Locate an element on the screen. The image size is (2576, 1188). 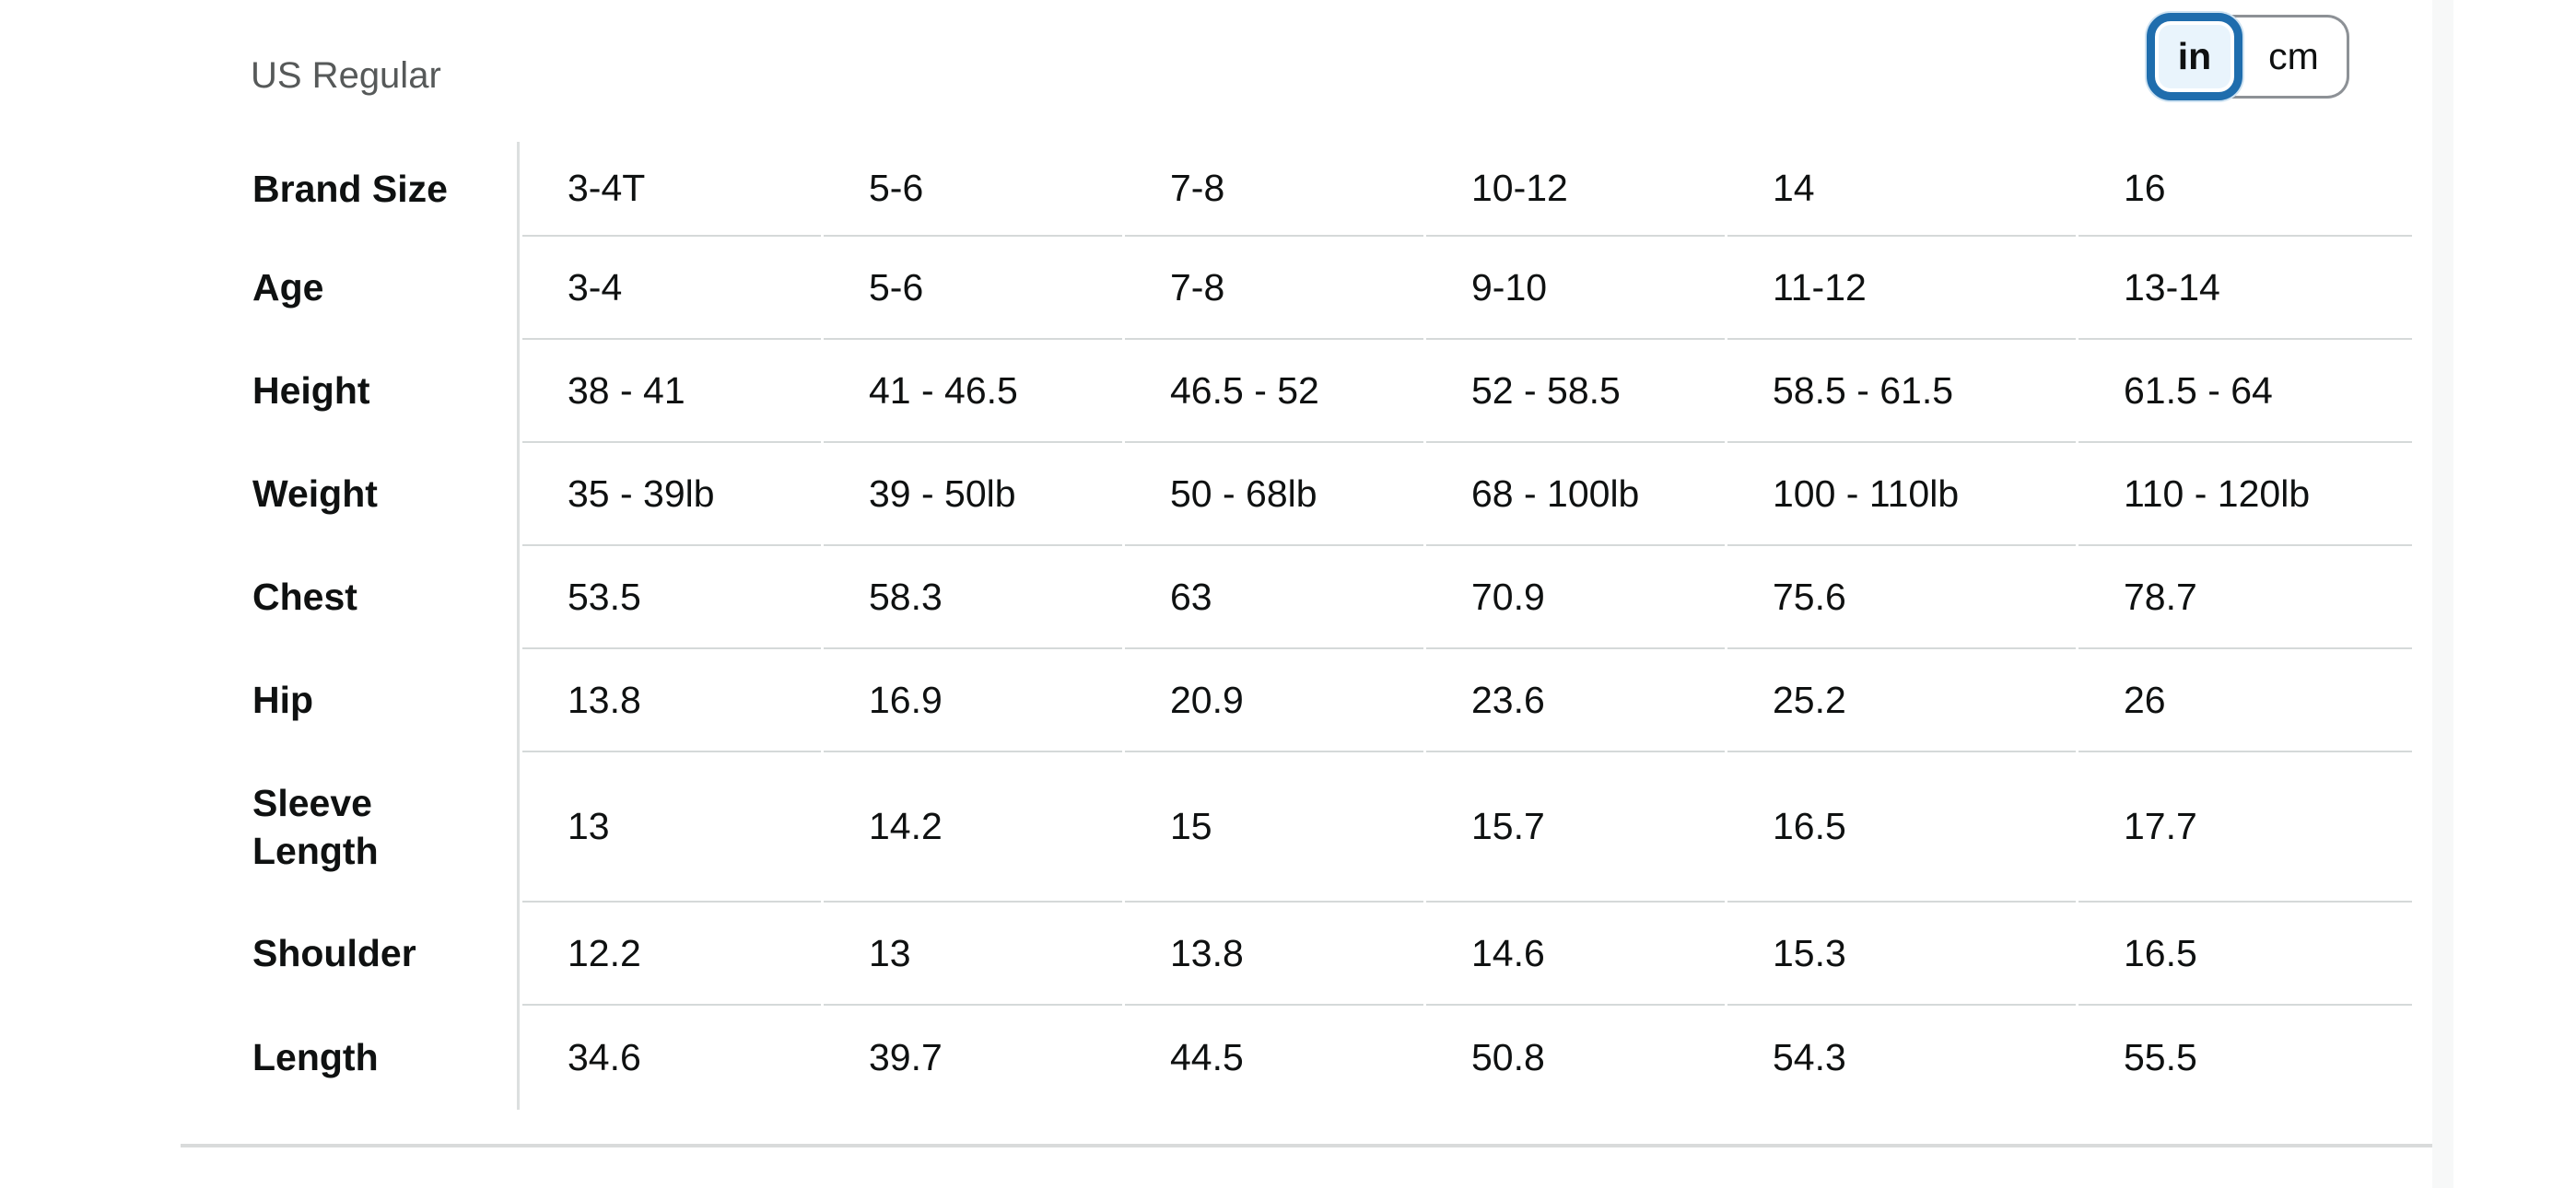
cell-value: 100 - 110lb is located at coordinates (1901, 494).